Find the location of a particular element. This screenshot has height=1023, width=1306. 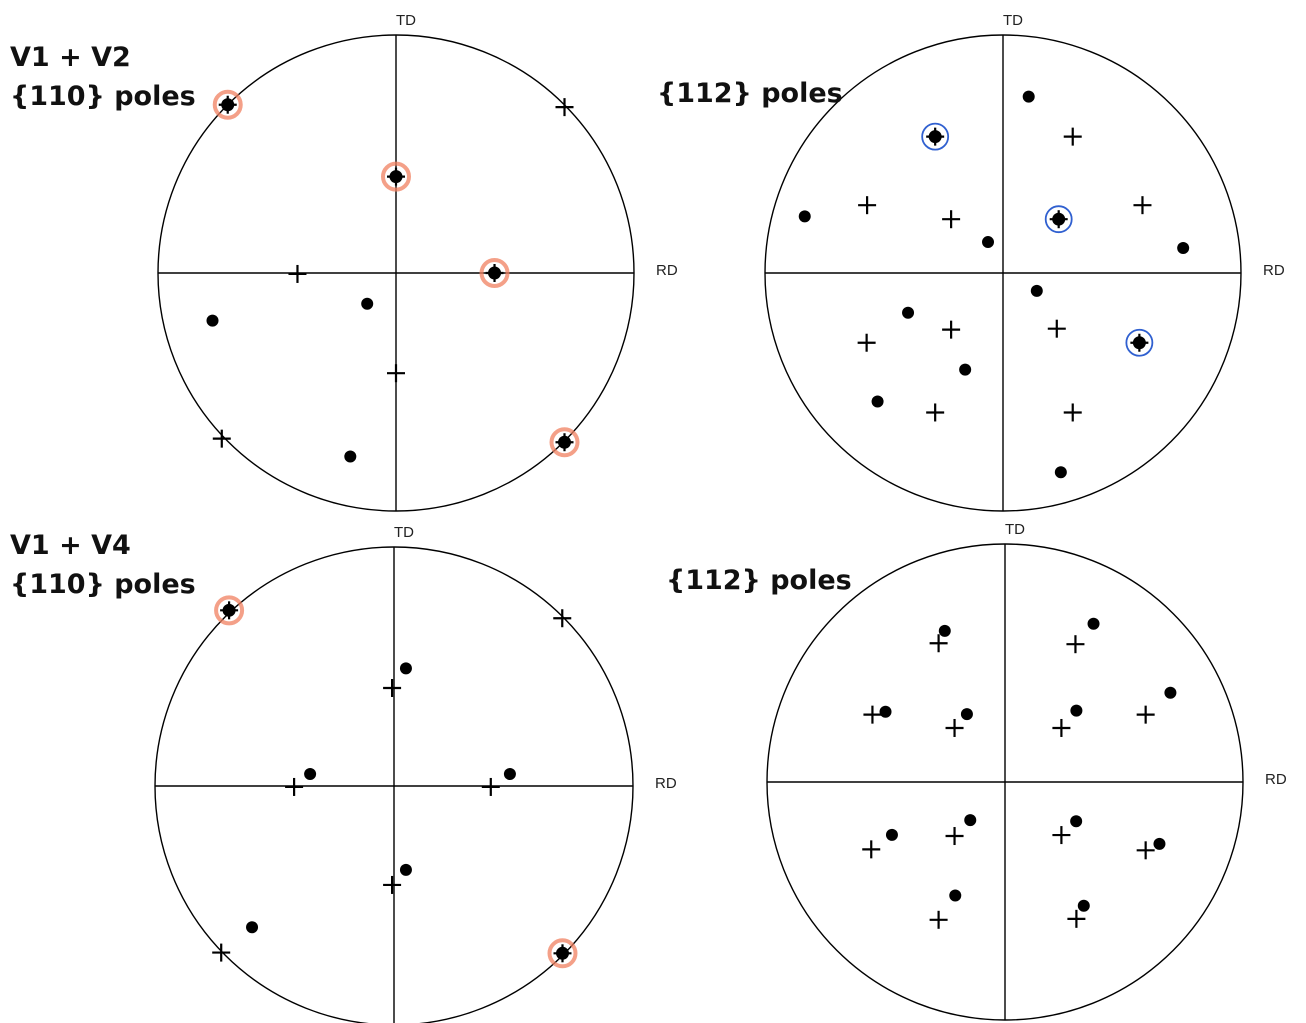

row-label-v1-v2: V1 + V2 {110} poles is located at coordinates (103, 77).